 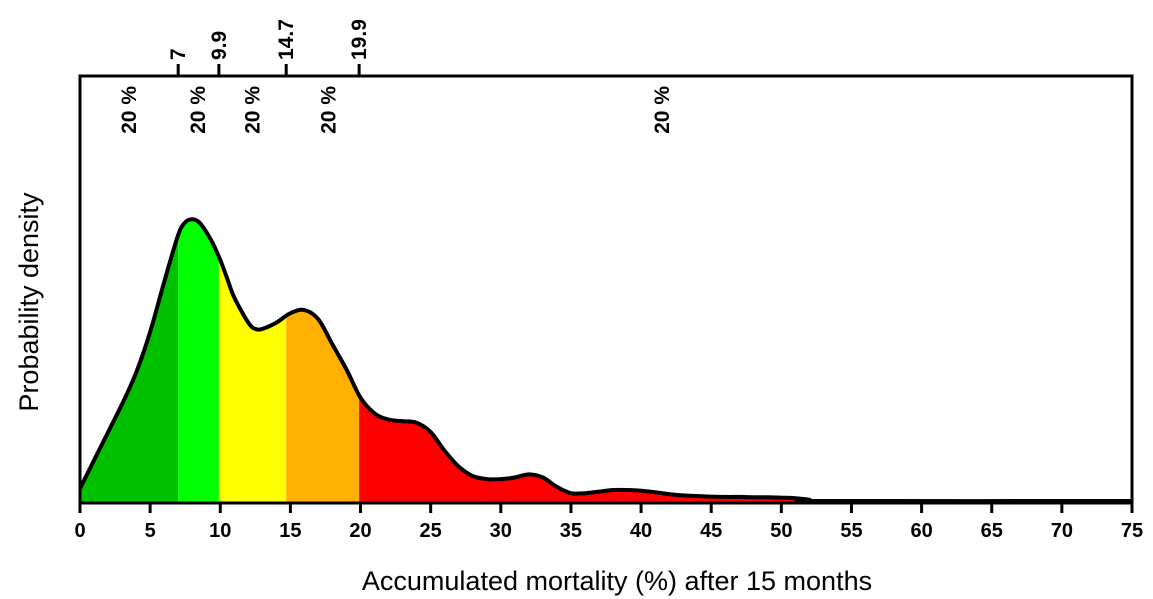 I want to click on x-tick-label: 65, so click(x=992, y=531).